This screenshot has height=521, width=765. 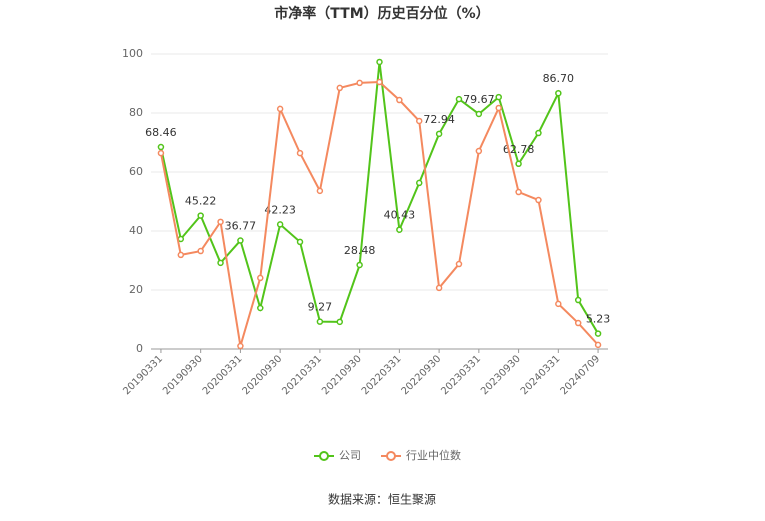 What do you see at coordinates (598, 319) in the screenshot?
I see `data-label: 5.23` at bounding box center [598, 319].